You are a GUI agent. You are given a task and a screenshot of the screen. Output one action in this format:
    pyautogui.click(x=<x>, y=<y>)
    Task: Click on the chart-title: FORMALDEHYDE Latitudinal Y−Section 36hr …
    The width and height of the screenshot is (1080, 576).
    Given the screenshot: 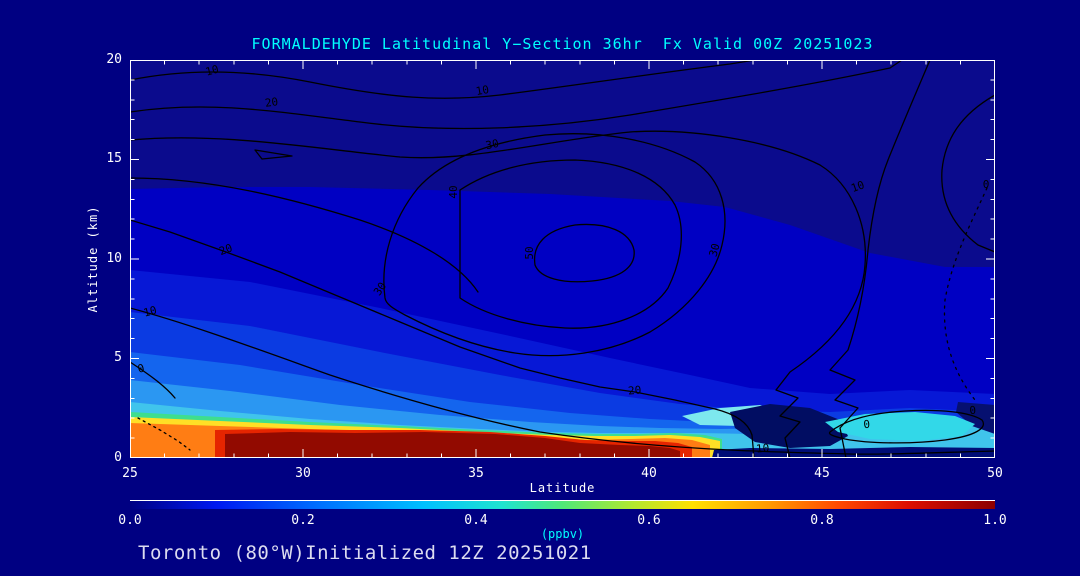 What is the action you would take?
    pyautogui.click(x=562, y=44)
    